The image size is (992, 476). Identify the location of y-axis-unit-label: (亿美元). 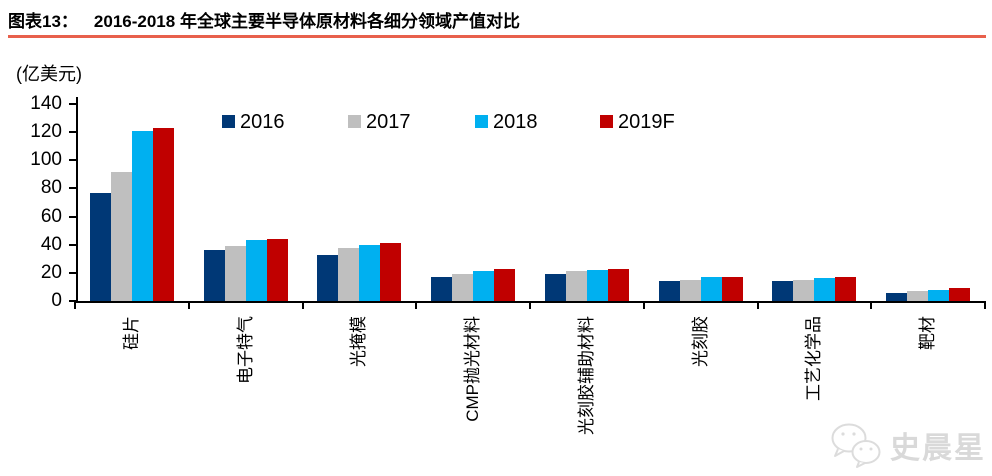
(49, 74).